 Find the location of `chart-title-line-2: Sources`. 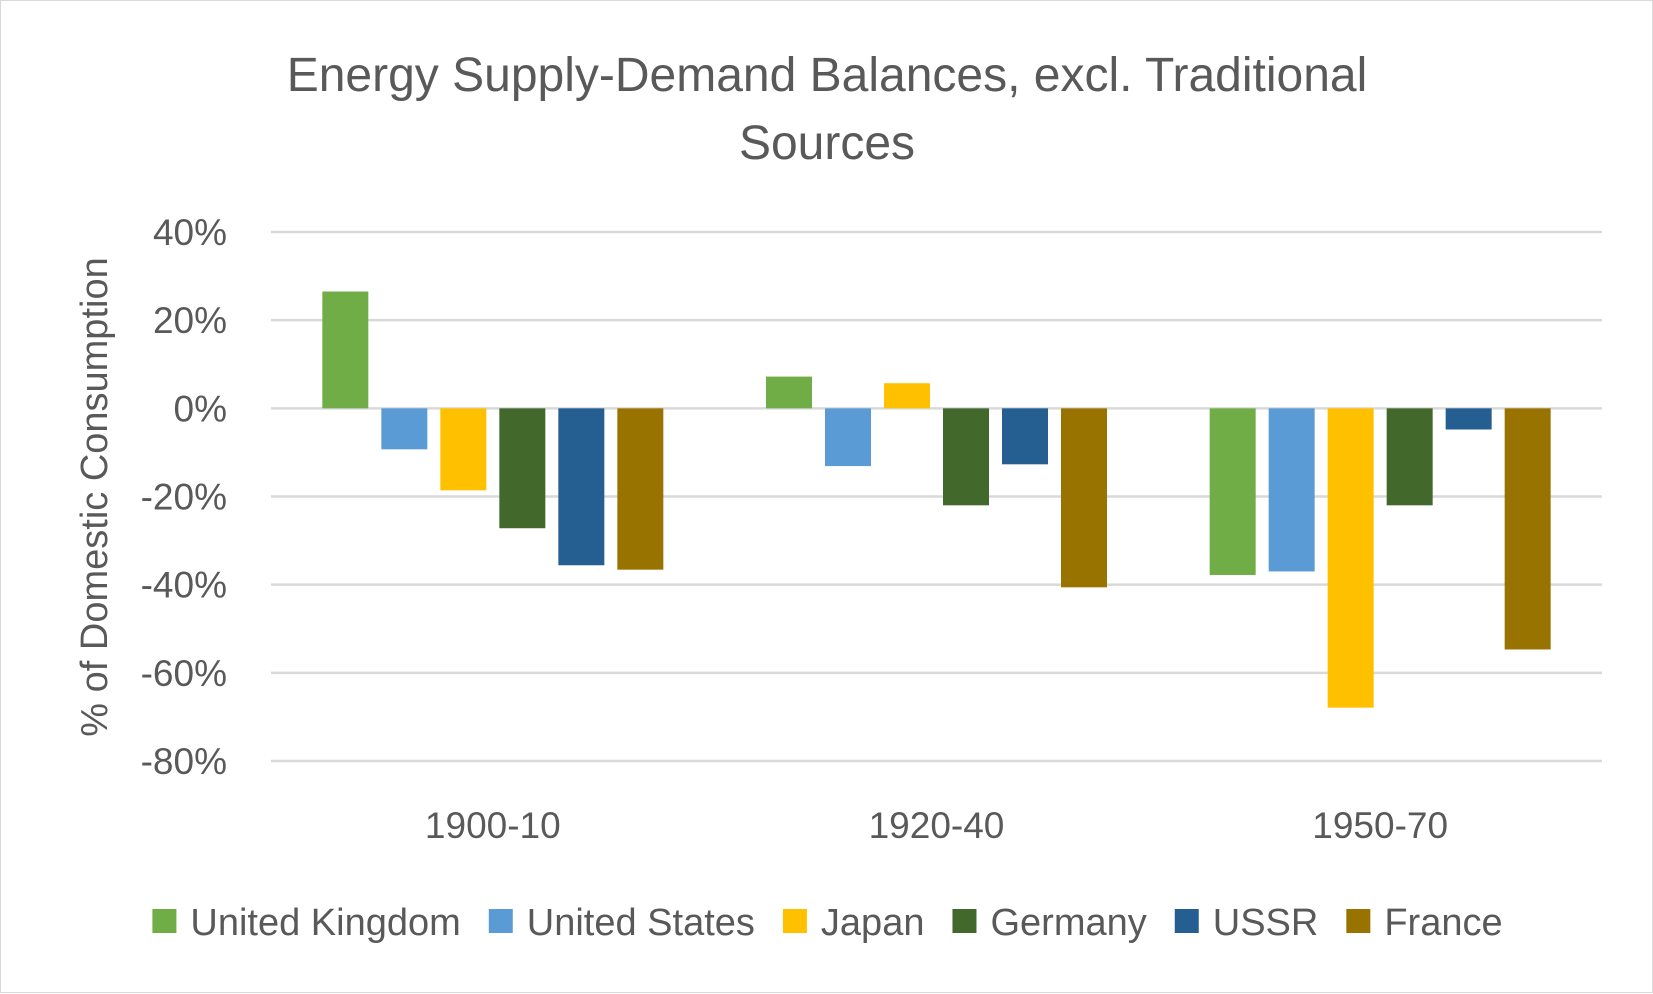

chart-title-line-2: Sources is located at coordinates (827, 143).